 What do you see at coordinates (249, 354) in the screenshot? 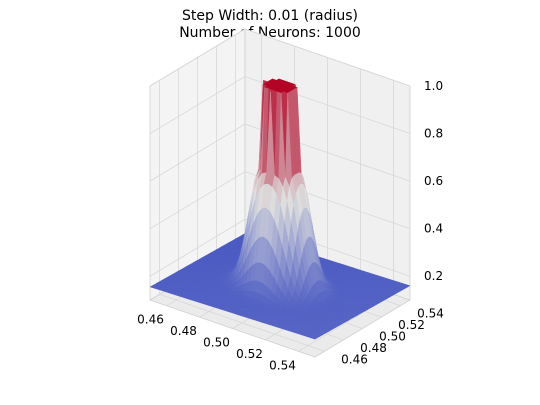
I see `x-tick-label: 0.52` at bounding box center [249, 354].